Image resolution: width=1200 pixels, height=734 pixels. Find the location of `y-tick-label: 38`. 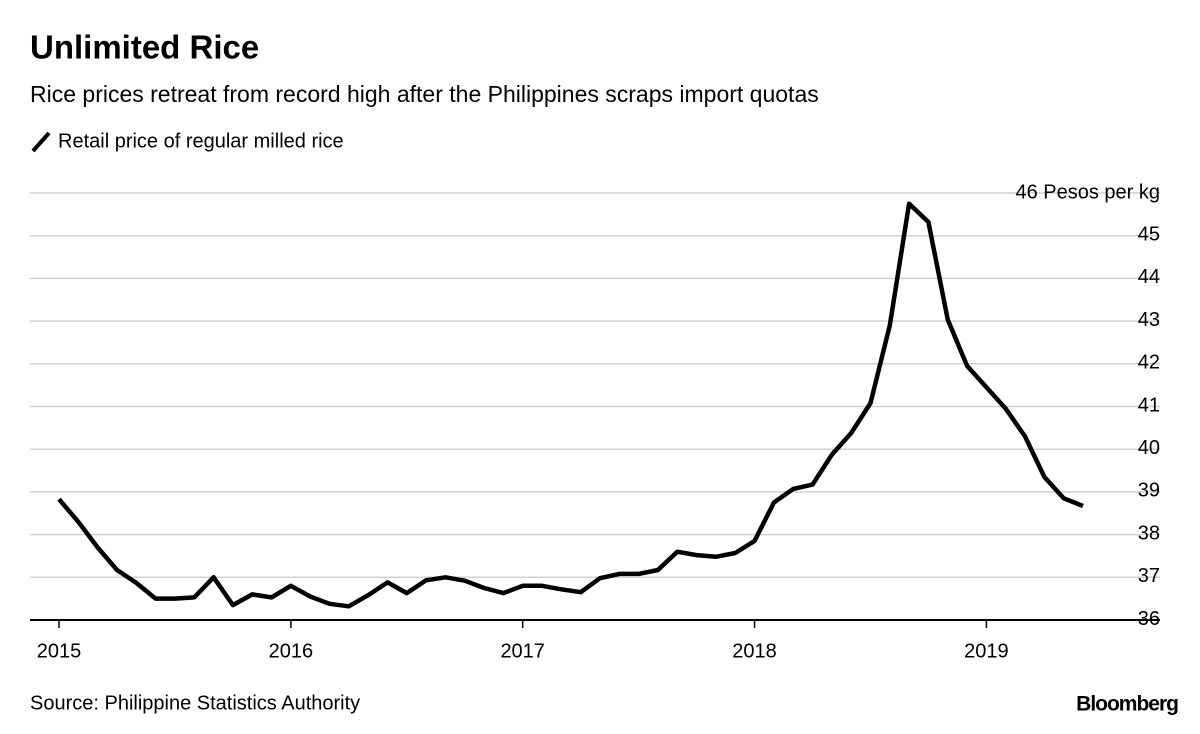

y-tick-label: 38 is located at coordinates (1149, 533).